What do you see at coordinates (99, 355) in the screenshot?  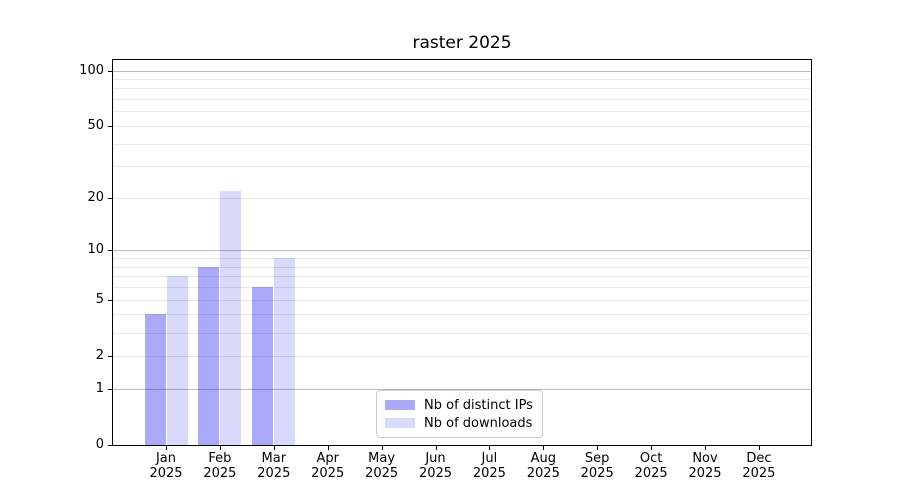 I see `y-tick-label: 2` at bounding box center [99, 355].